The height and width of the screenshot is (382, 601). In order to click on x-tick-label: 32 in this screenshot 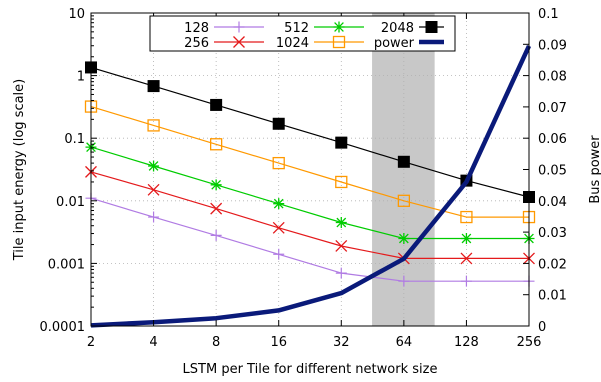, I will do `click(341, 342)`.